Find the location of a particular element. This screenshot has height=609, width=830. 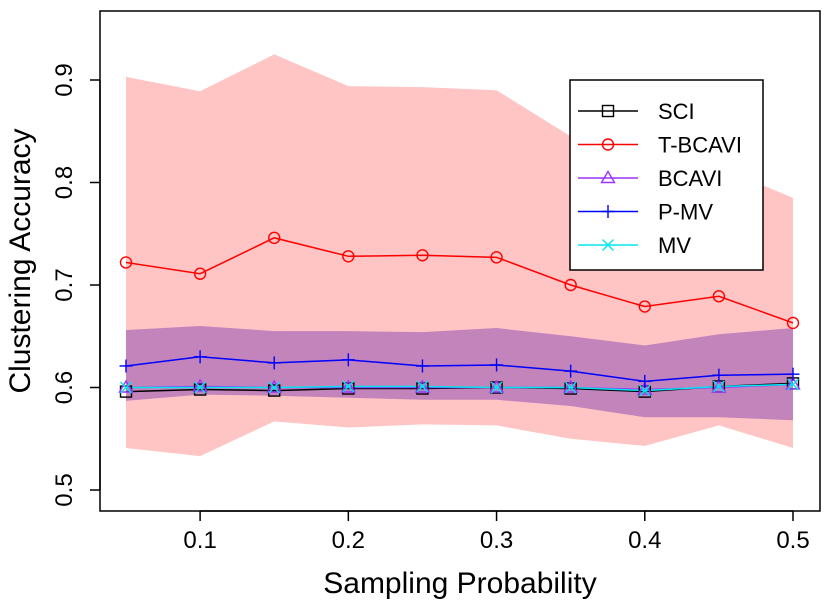

legend-label-t-bcavi: T-BCAVI is located at coordinates (700, 145).